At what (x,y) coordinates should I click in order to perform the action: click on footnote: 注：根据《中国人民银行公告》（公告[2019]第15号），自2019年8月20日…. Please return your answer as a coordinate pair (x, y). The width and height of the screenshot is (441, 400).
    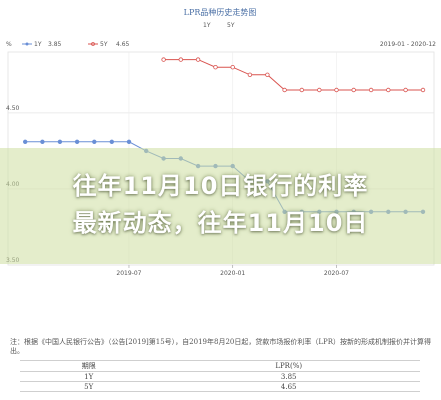
    Looking at the image, I should click on (220, 346).